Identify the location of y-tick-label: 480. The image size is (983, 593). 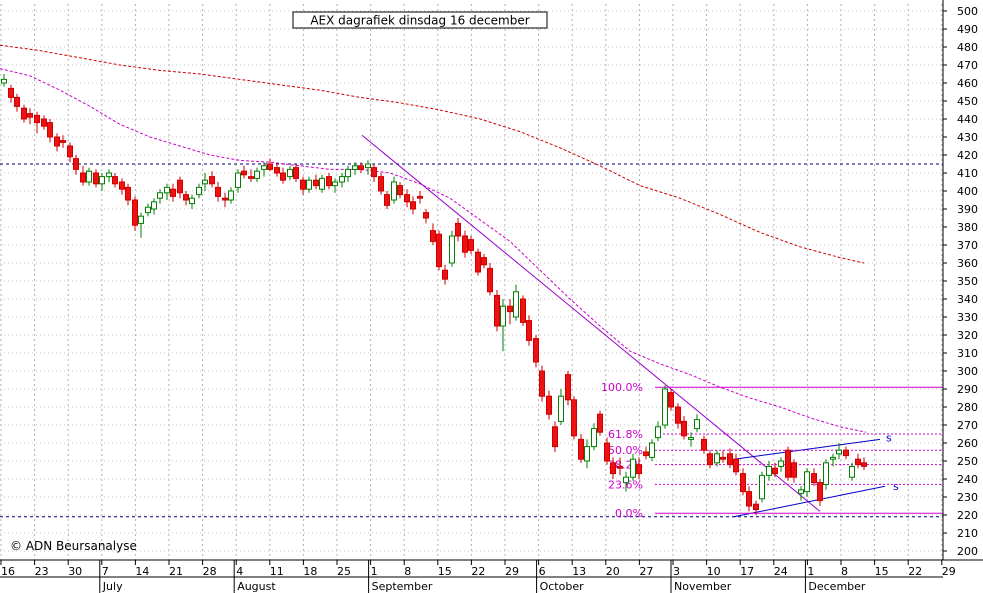
(967, 47).